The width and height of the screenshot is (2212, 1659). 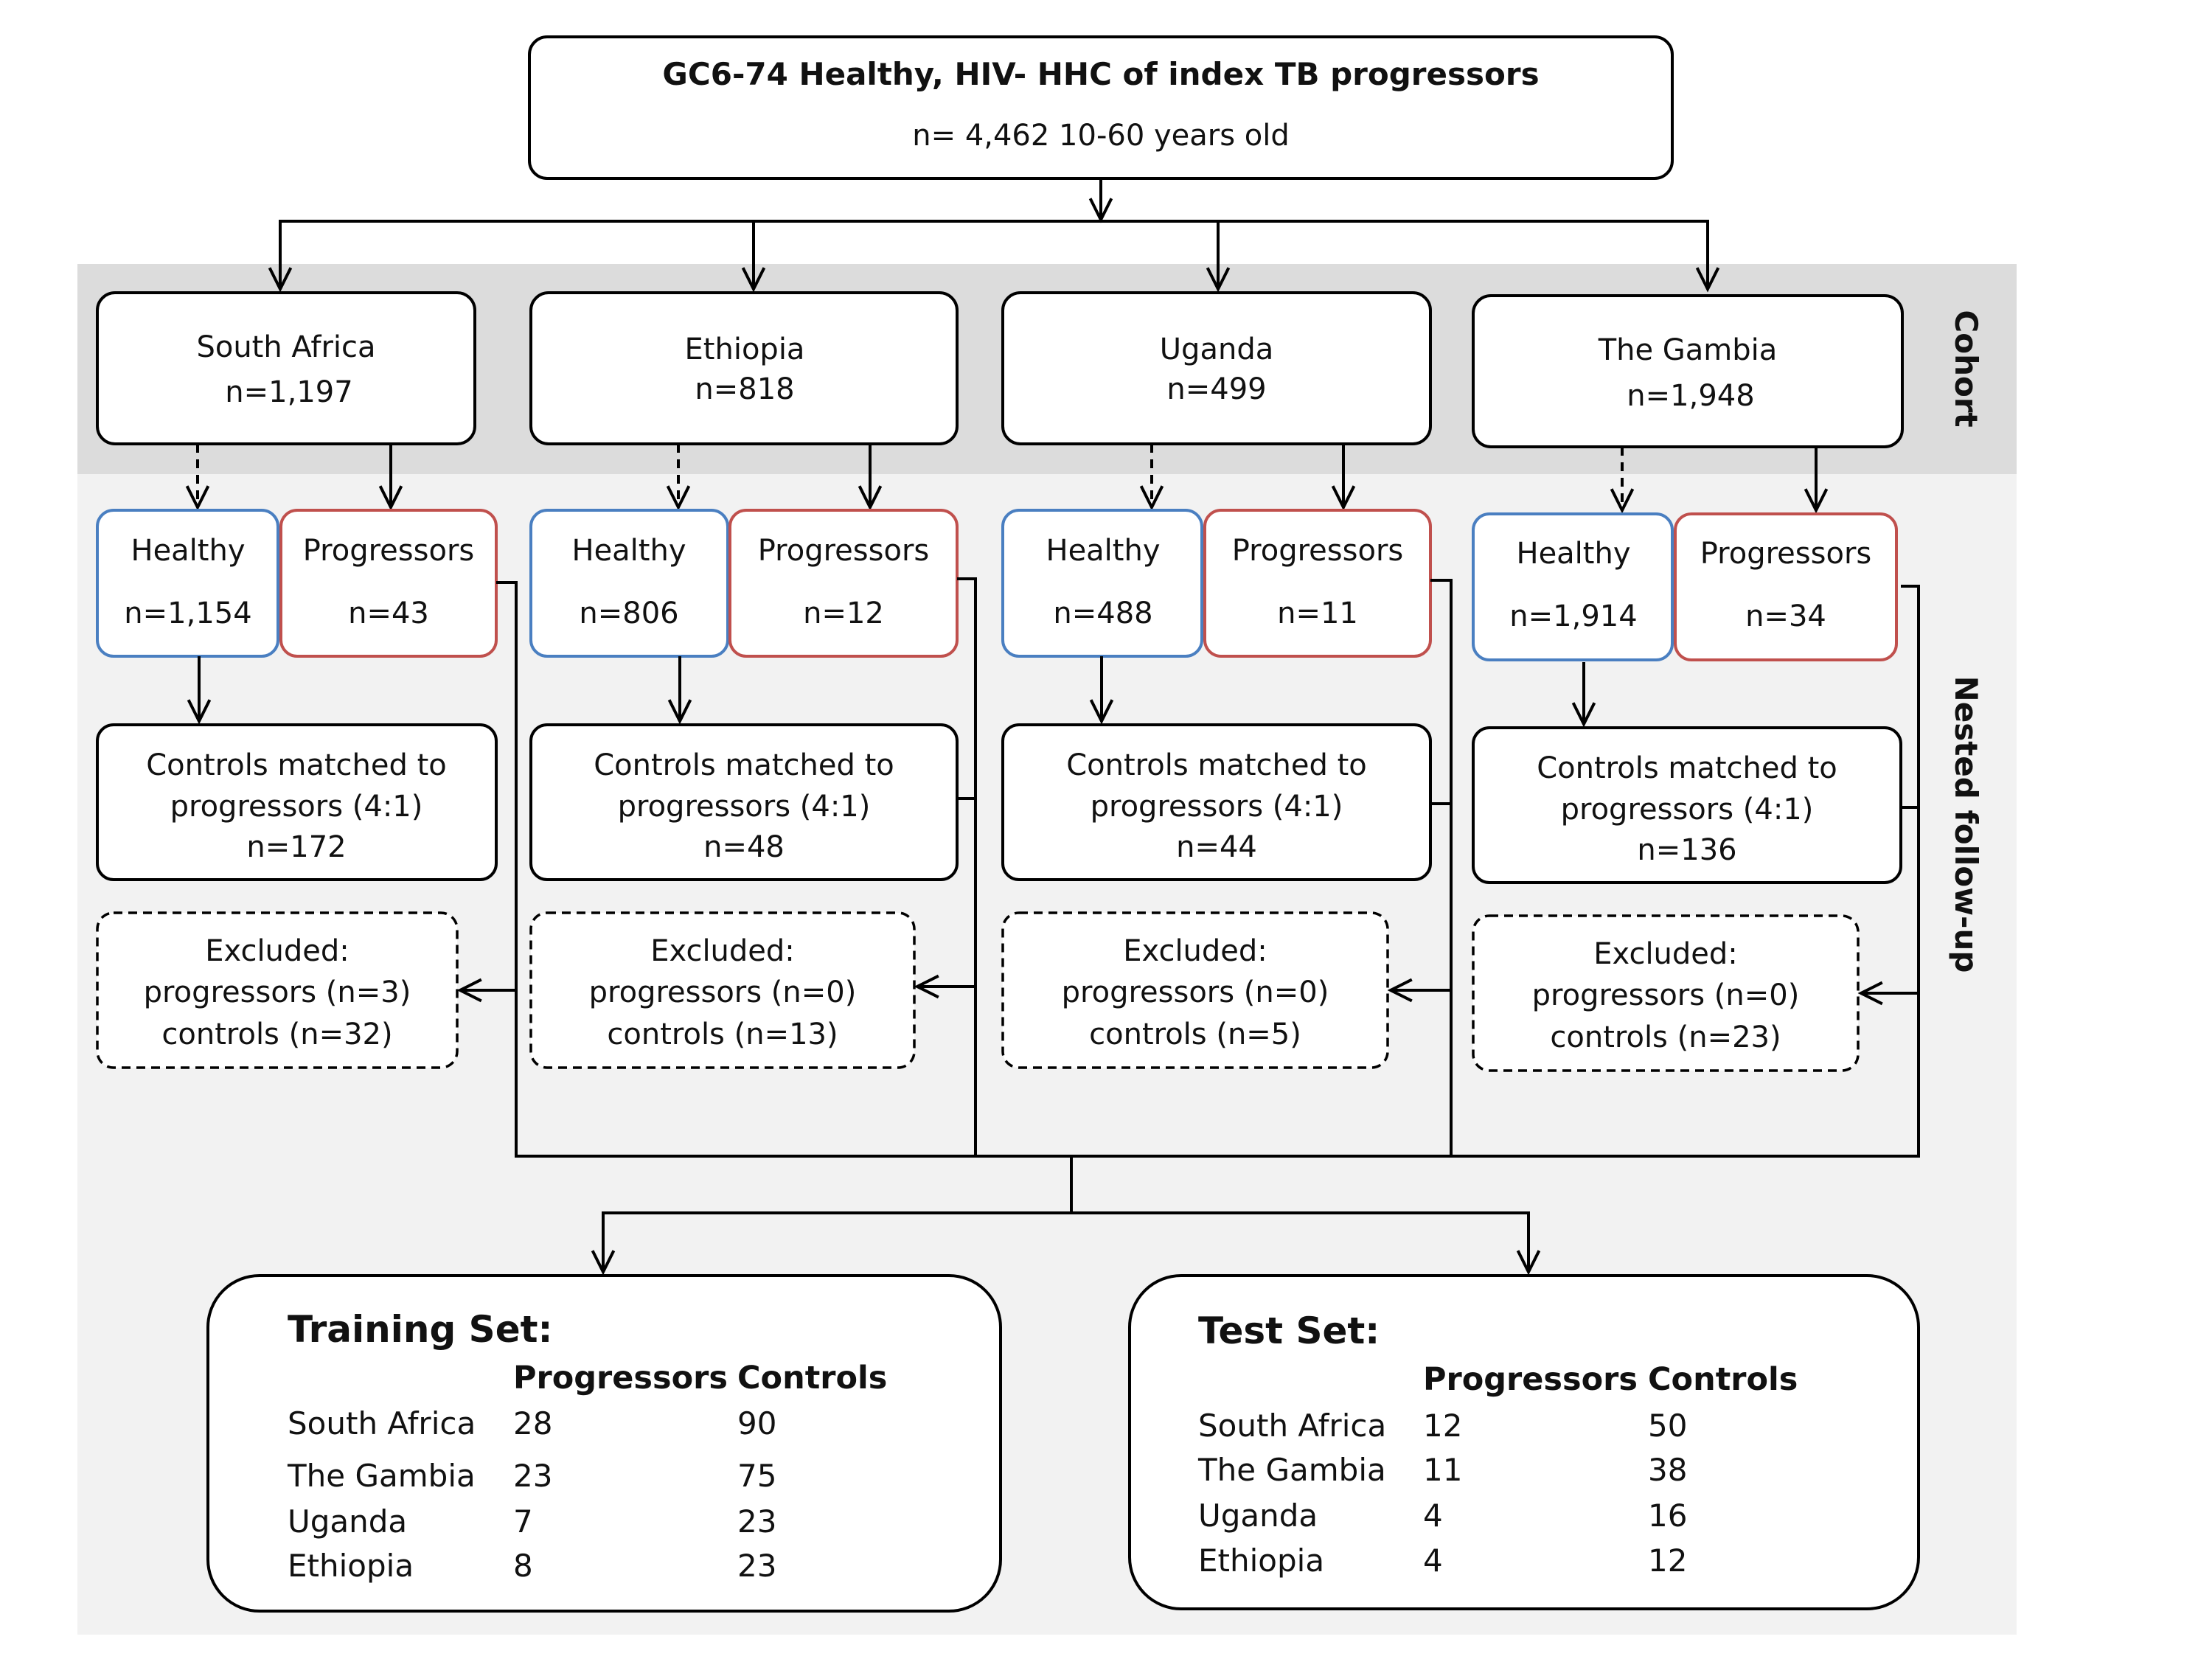 I want to click on training-row-controls: 90, so click(x=756, y=1423).